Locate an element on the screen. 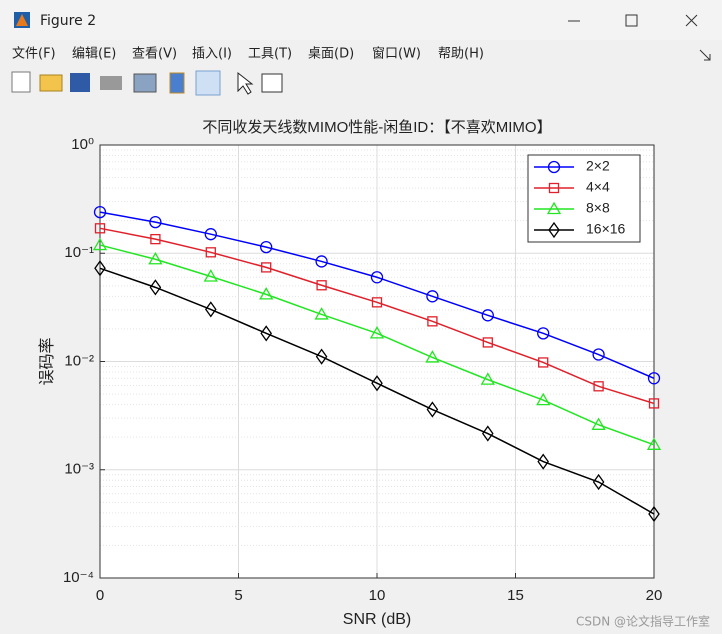 The width and height of the screenshot is (722, 634). maximize-button is located at coordinates (631, 20).